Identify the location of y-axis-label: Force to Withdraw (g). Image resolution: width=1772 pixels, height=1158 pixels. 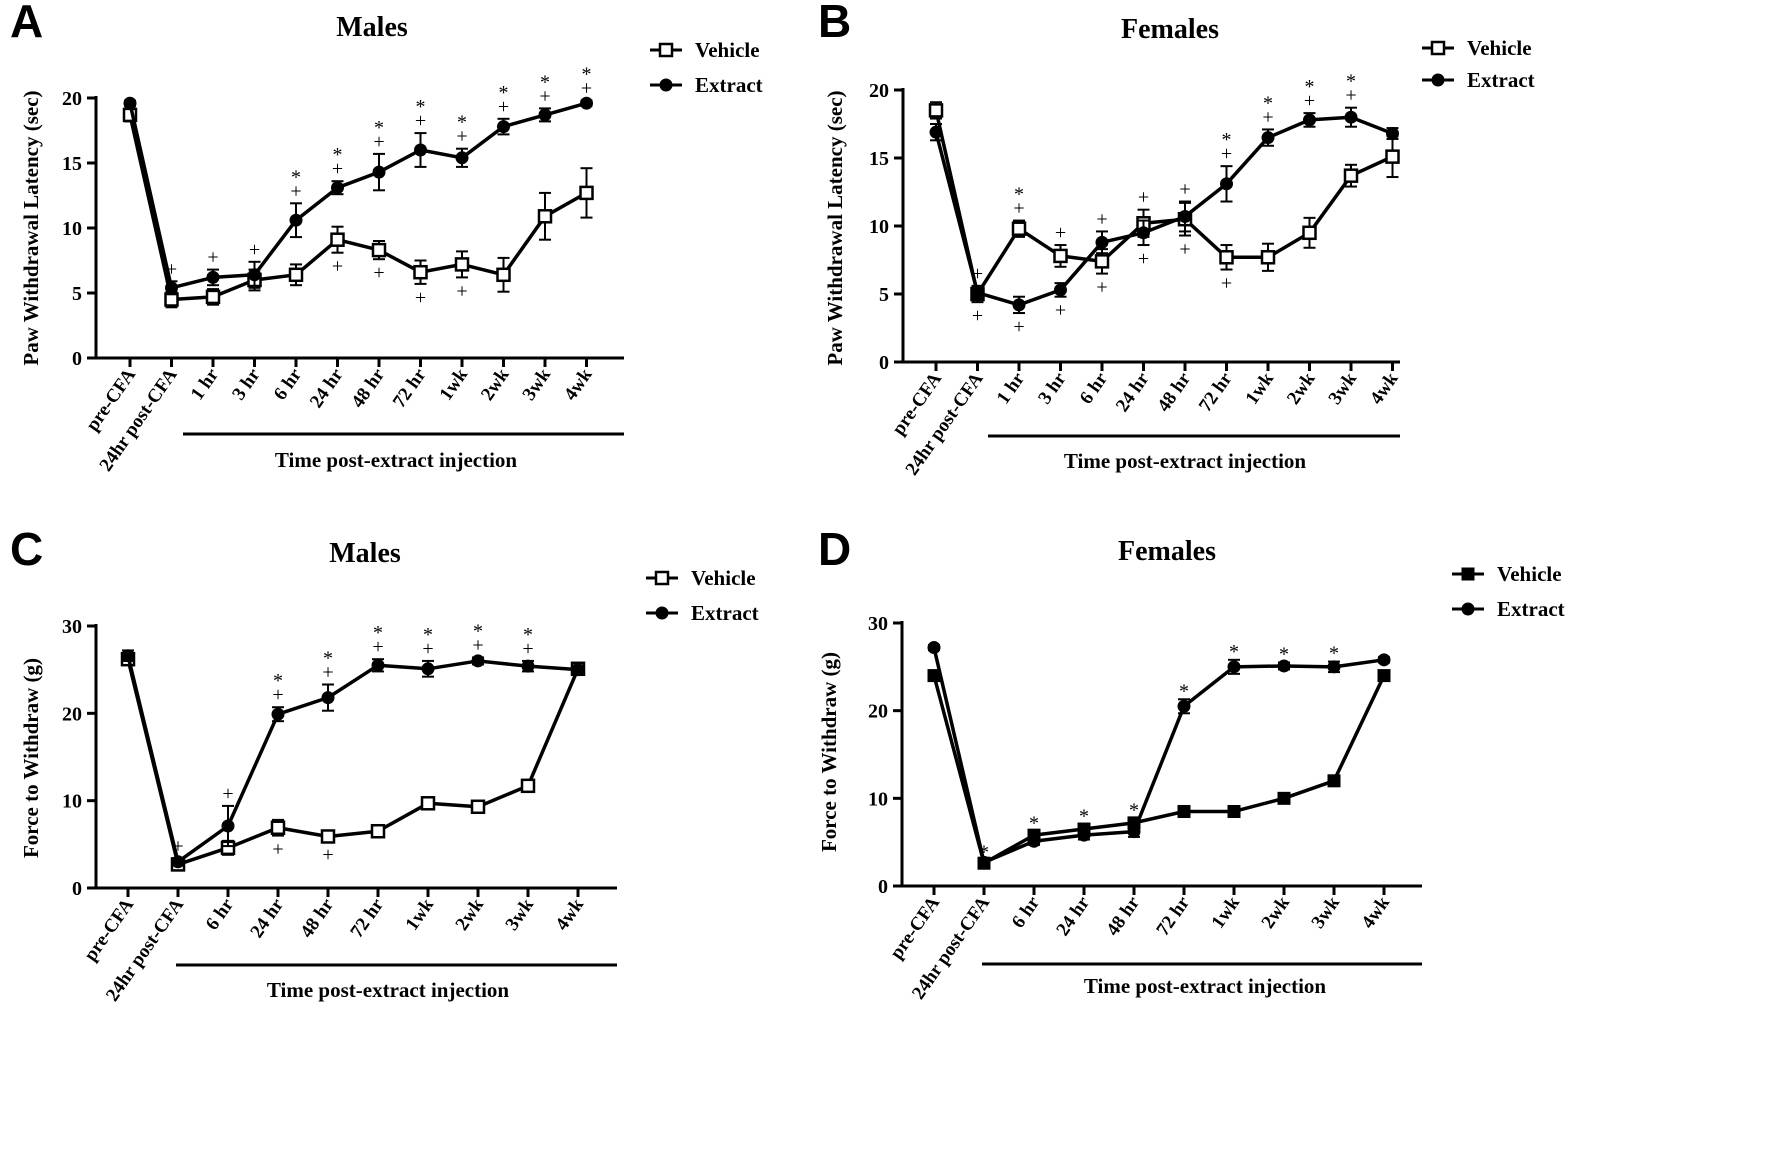
(829, 752).